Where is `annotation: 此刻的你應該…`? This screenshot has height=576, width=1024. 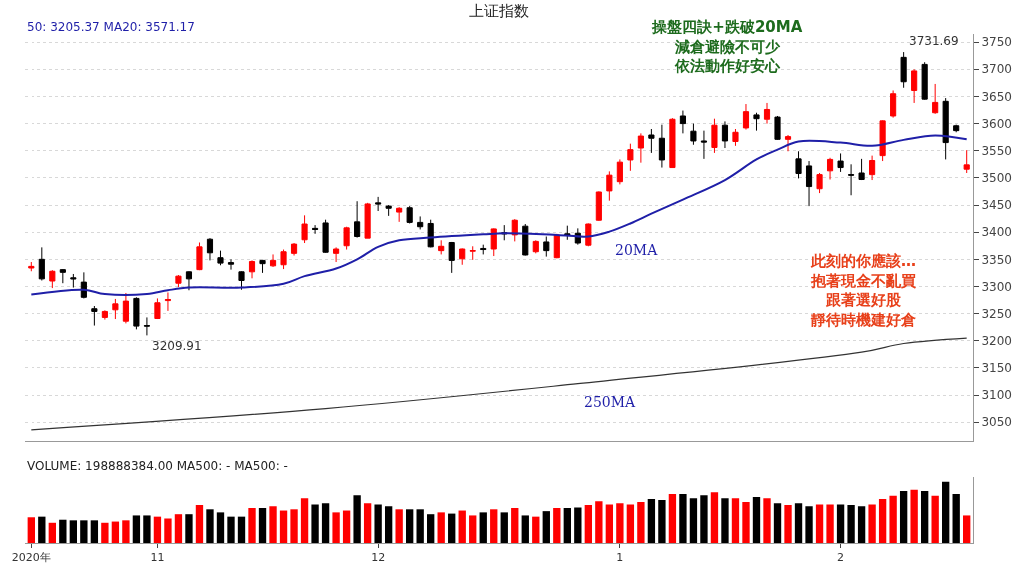 annotation: 此刻的你應該… is located at coordinates (863, 261).